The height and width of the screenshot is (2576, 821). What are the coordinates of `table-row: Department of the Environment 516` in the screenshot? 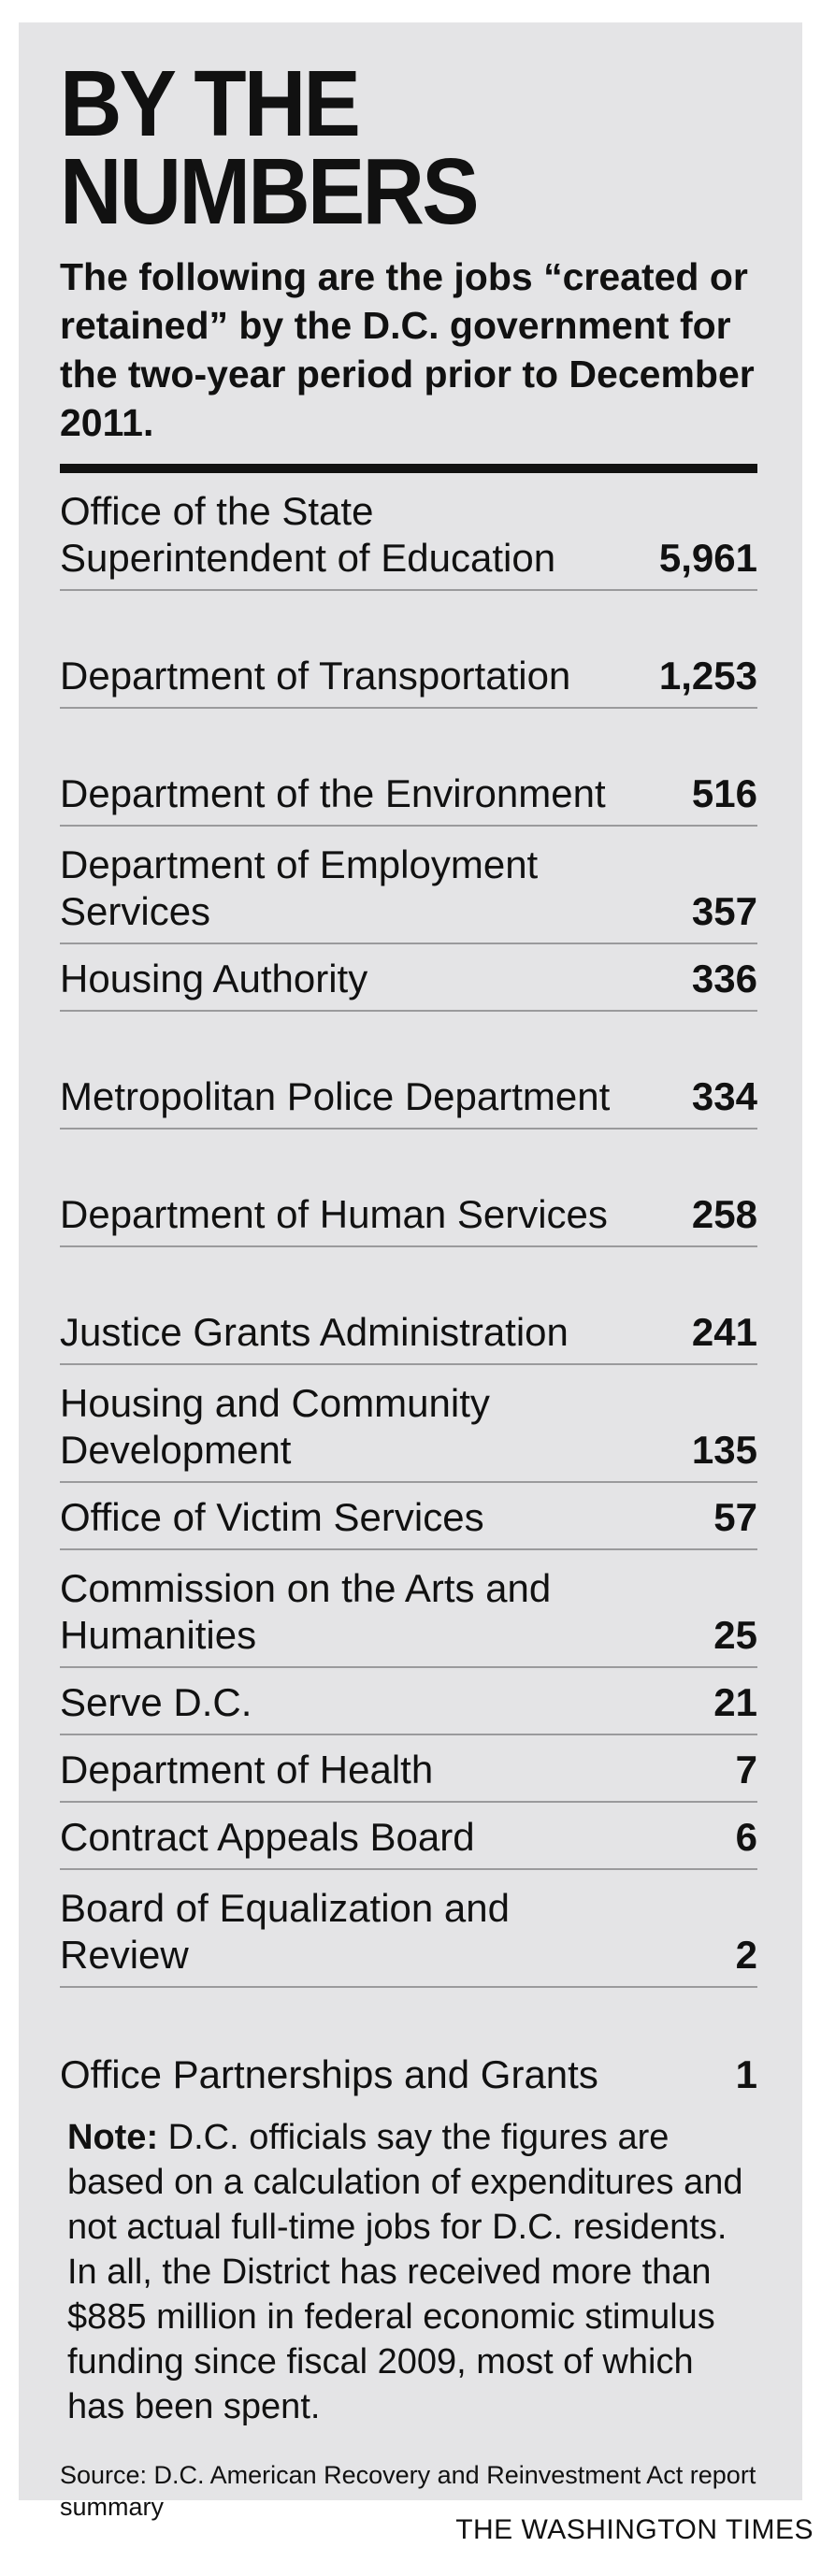 It's located at (408, 768).